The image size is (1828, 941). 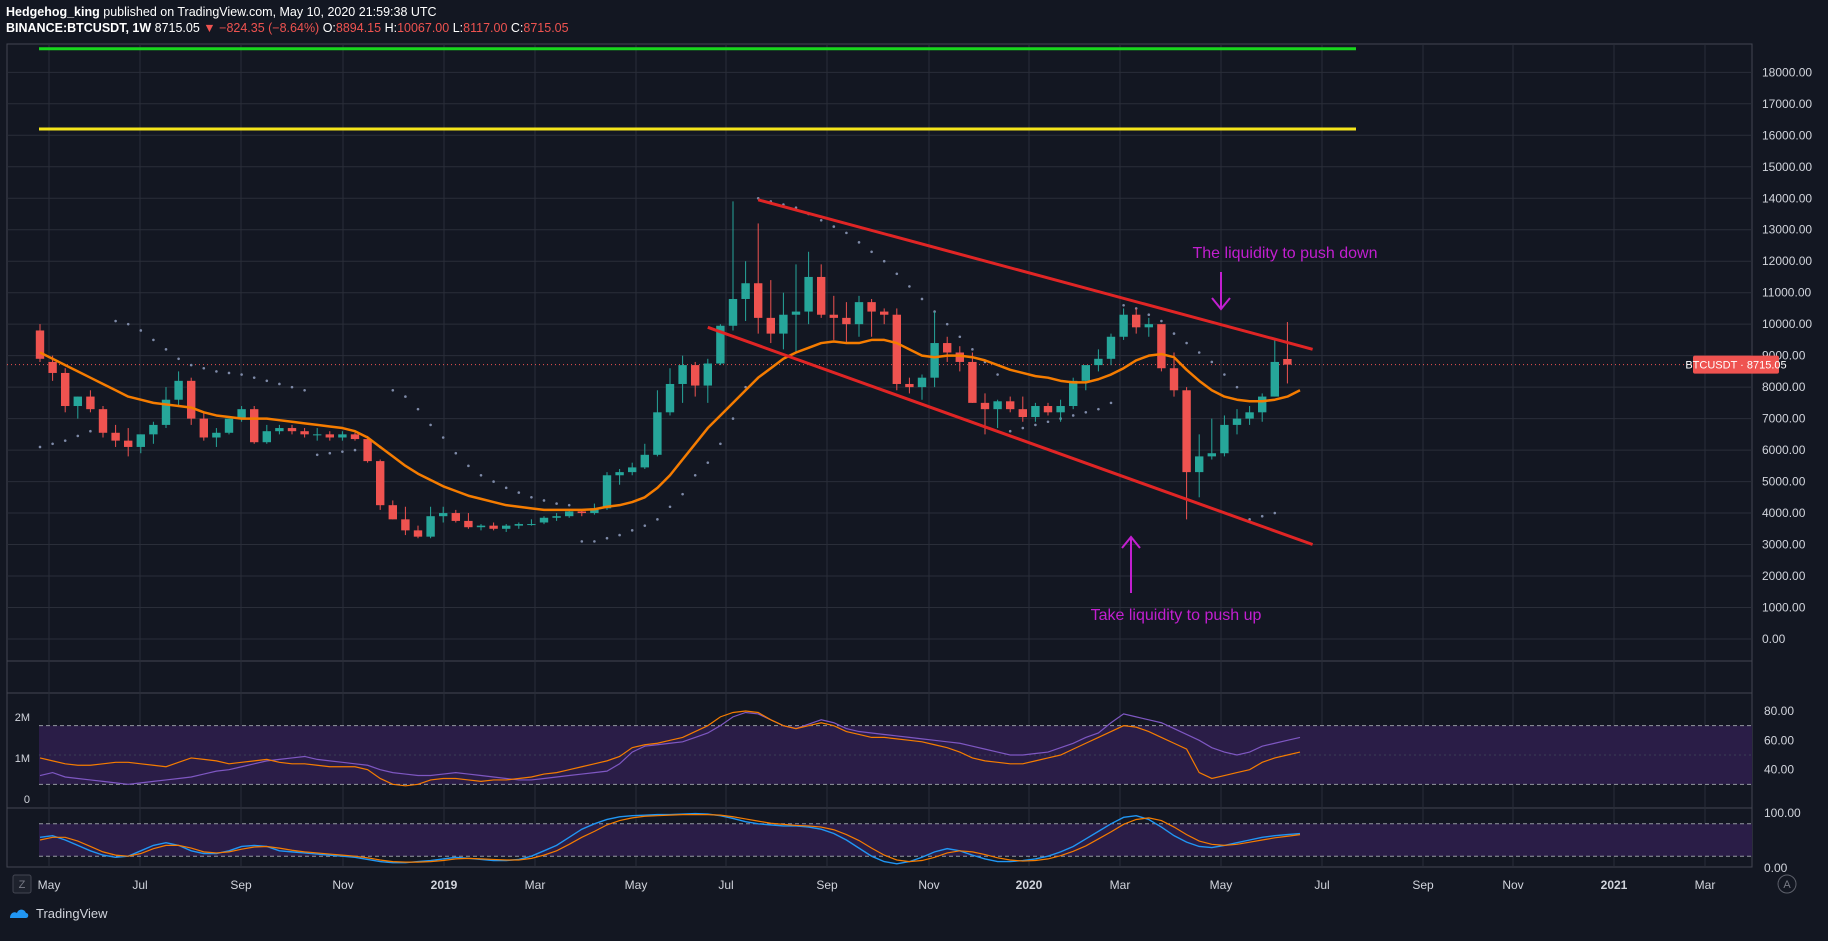 What do you see at coordinates (1176, 615) in the screenshot?
I see `annotation-push-up: Take liquidity to push up` at bounding box center [1176, 615].